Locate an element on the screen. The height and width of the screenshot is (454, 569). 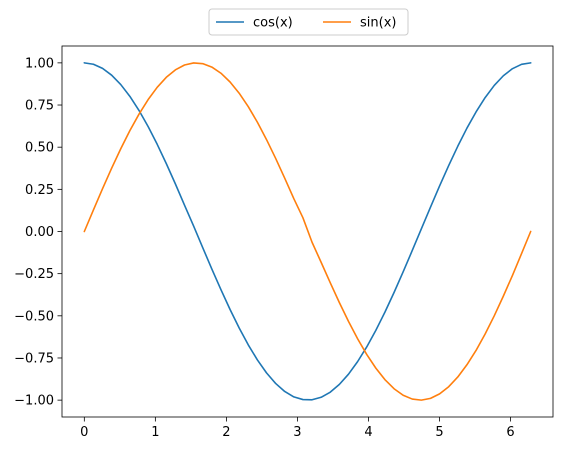
x-tick-label: 5 is located at coordinates (439, 432).